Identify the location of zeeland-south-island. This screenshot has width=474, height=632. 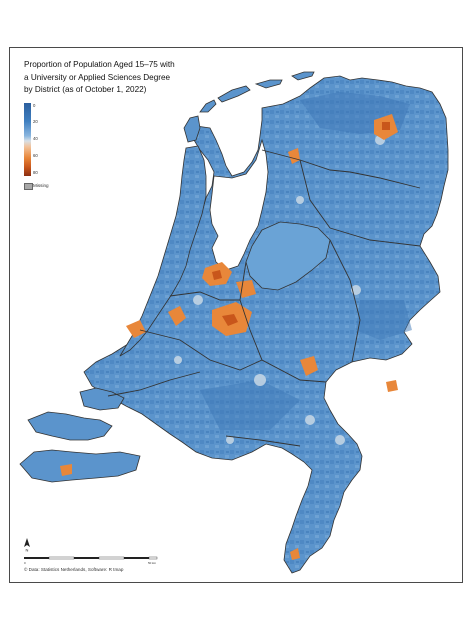
(80, 466).